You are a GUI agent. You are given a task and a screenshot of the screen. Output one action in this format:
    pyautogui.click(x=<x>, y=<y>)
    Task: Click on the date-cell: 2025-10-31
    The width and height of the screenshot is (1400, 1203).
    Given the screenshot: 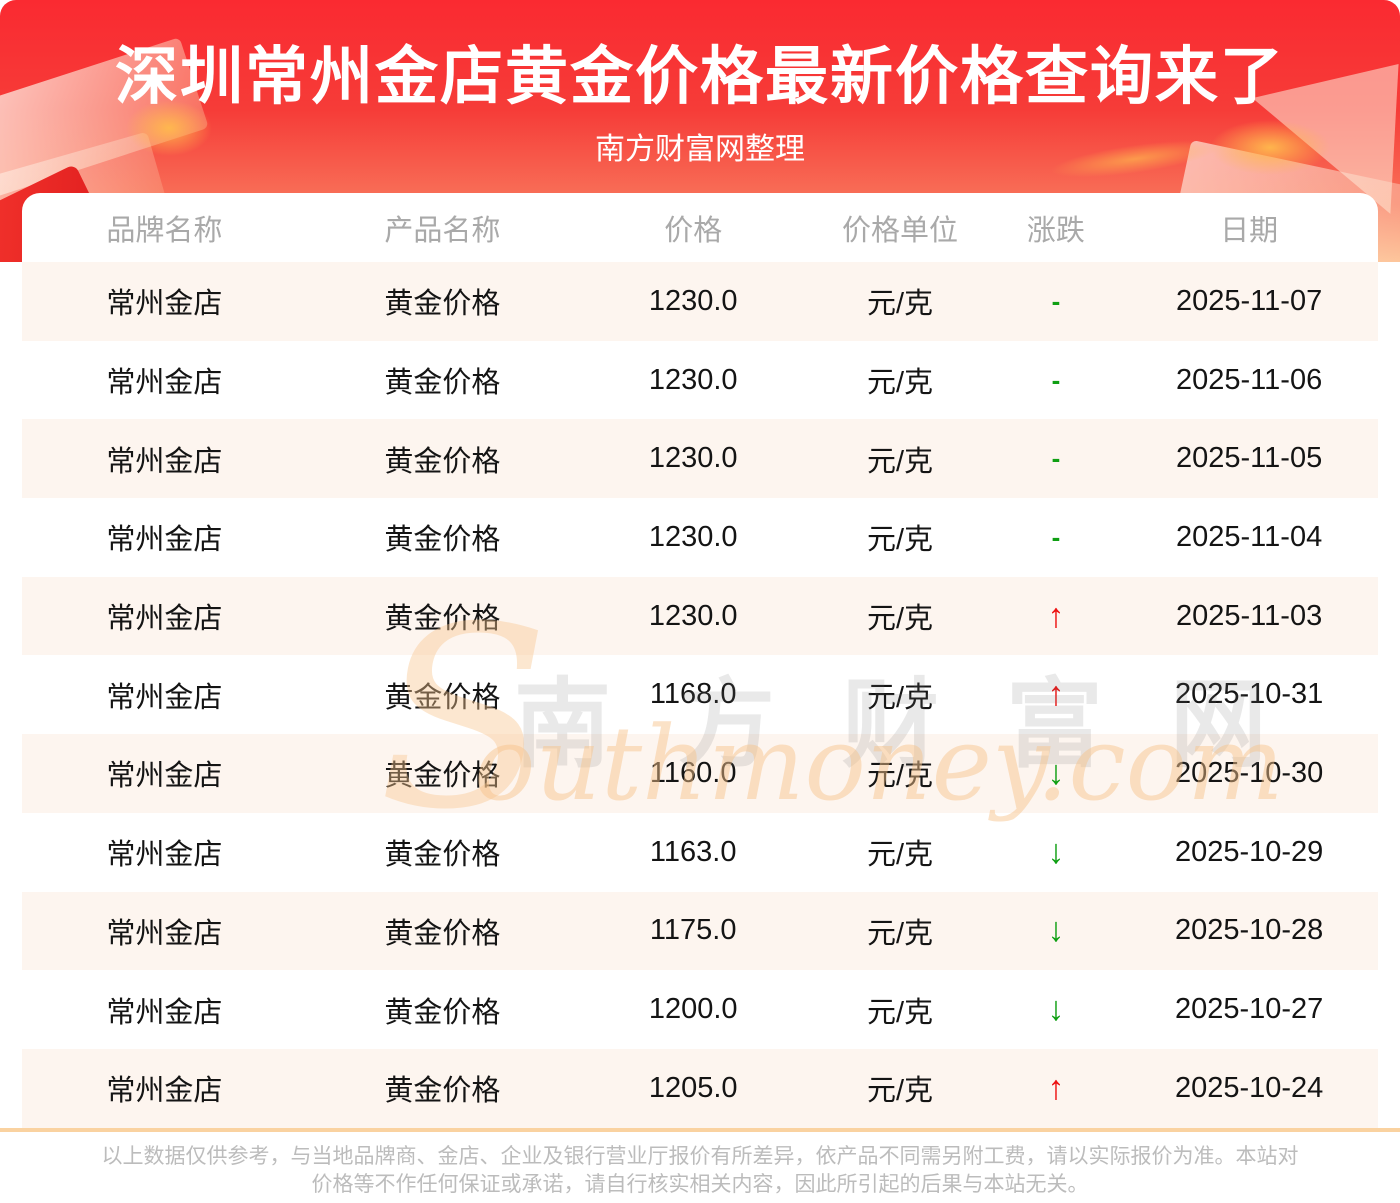 What is the action you would take?
    pyautogui.click(x=1249, y=694)
    